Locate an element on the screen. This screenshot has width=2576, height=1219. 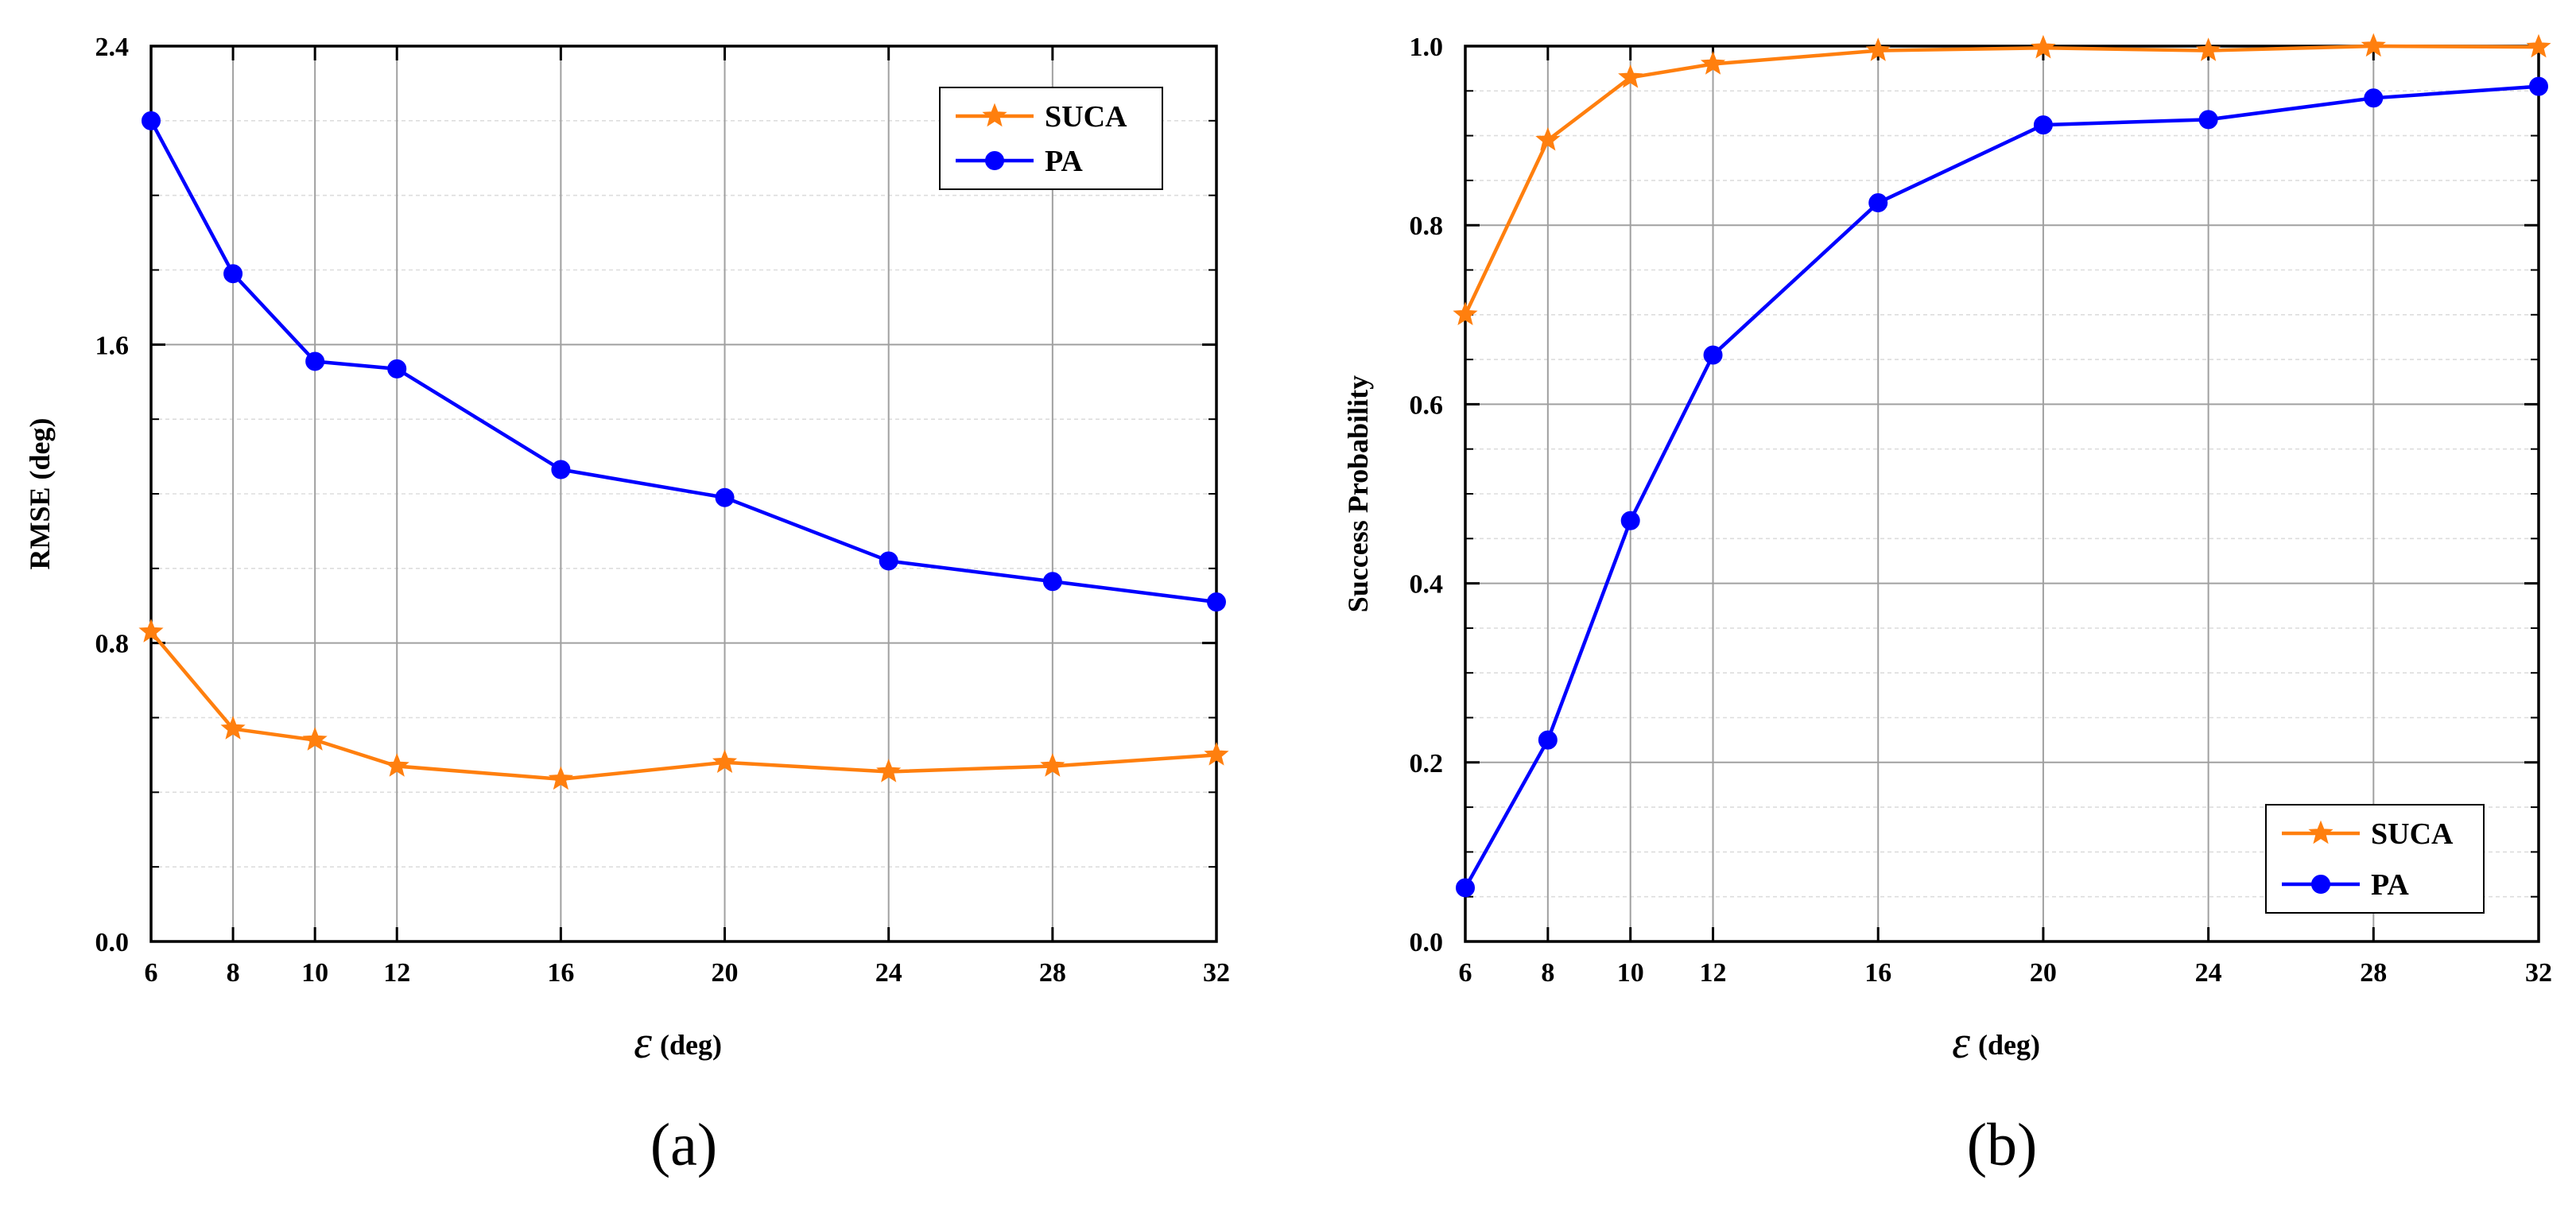
panel-label: (b) is located at coordinates (2003, 1145).